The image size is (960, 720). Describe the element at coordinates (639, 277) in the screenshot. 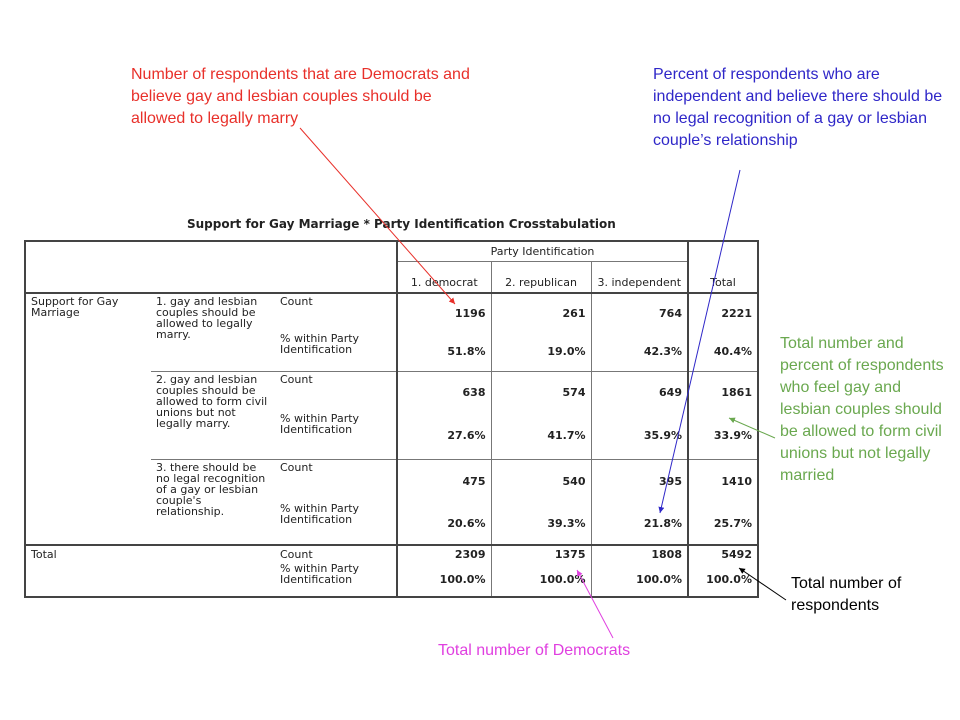

I see `column-header-independent: 3. independent` at that location.